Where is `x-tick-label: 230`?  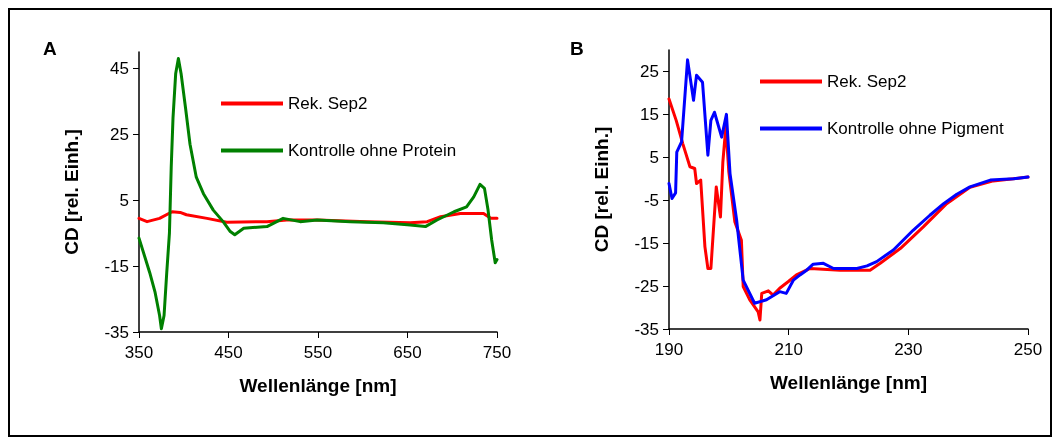 x-tick-label: 230 is located at coordinates (908, 349).